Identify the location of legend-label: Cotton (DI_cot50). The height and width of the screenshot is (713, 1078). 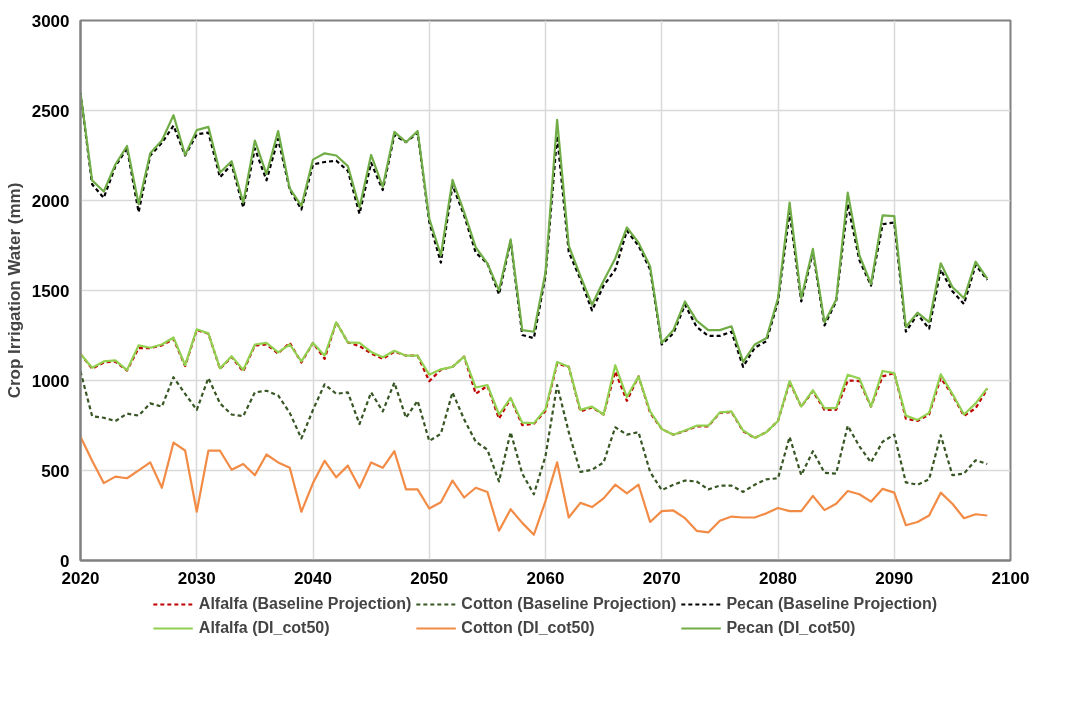
(528, 628).